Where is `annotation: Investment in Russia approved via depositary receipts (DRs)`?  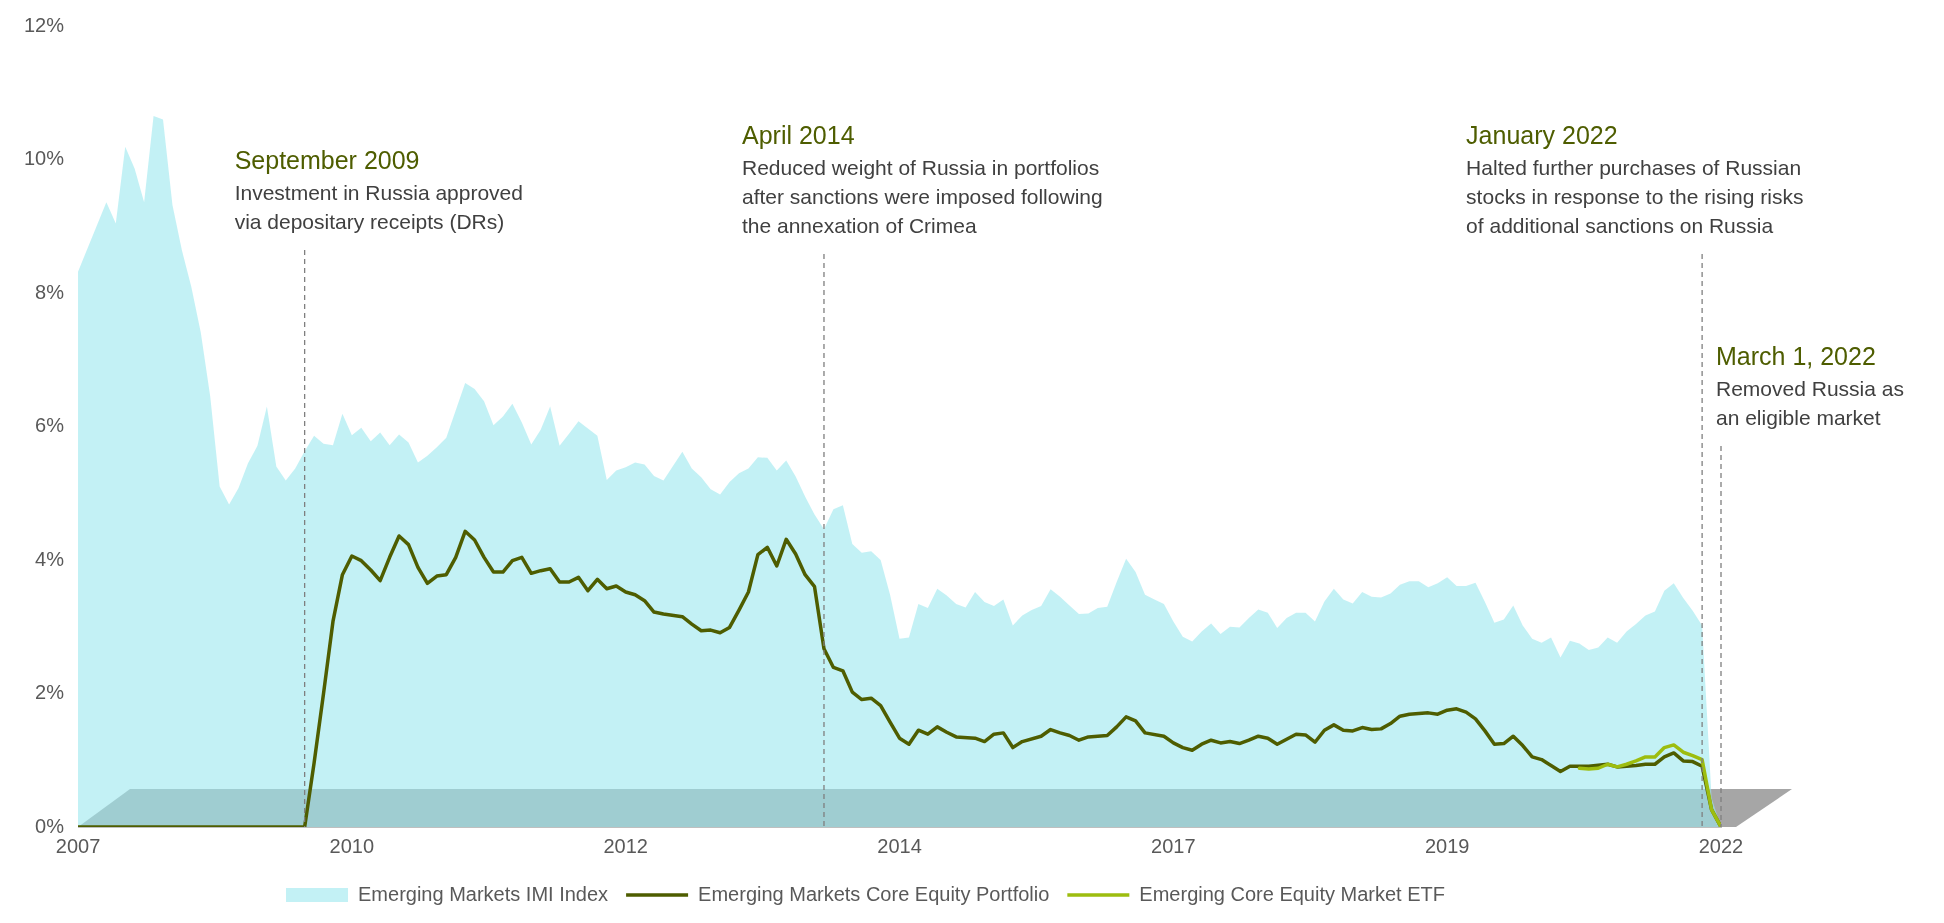 annotation: Investment in Russia approved via depositary receipts (DRs) is located at coordinates (378, 207).